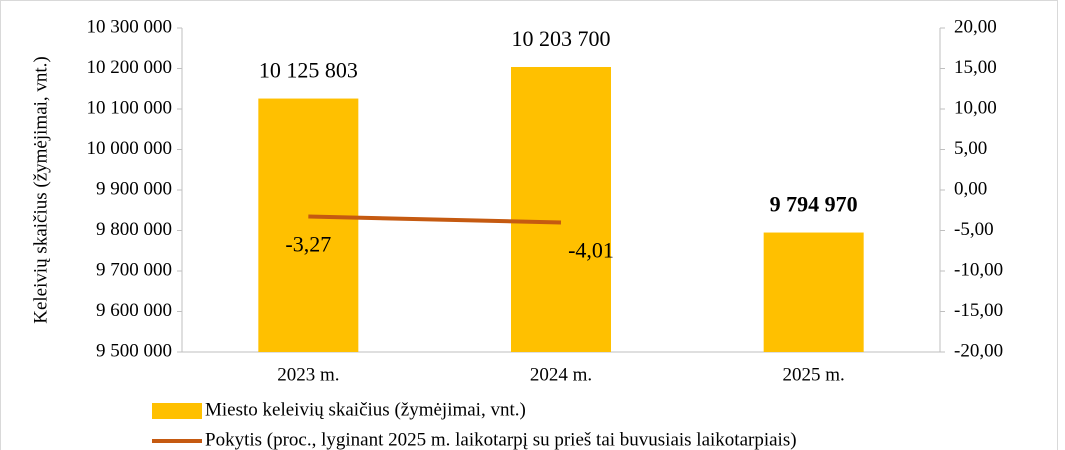 Image resolution: width=1065 pixels, height=450 pixels. What do you see at coordinates (130, 67) in the screenshot?
I see `y-tick-label: 10 200 000` at bounding box center [130, 67].